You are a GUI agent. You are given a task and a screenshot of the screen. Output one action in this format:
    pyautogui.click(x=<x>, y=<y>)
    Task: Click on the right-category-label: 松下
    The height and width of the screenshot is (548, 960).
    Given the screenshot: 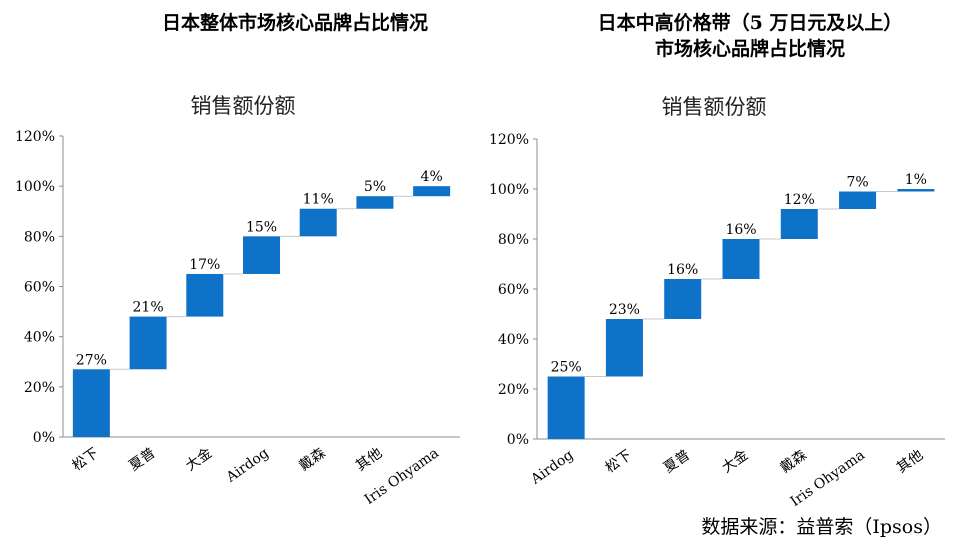 What is the action you would take?
    pyautogui.click(x=619, y=461)
    